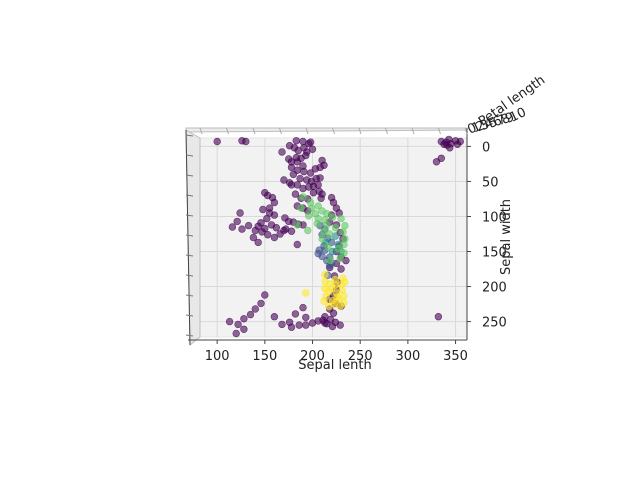 The width and height of the screenshot is (640, 480). I want to click on x-tick-label: 250, so click(360, 356).